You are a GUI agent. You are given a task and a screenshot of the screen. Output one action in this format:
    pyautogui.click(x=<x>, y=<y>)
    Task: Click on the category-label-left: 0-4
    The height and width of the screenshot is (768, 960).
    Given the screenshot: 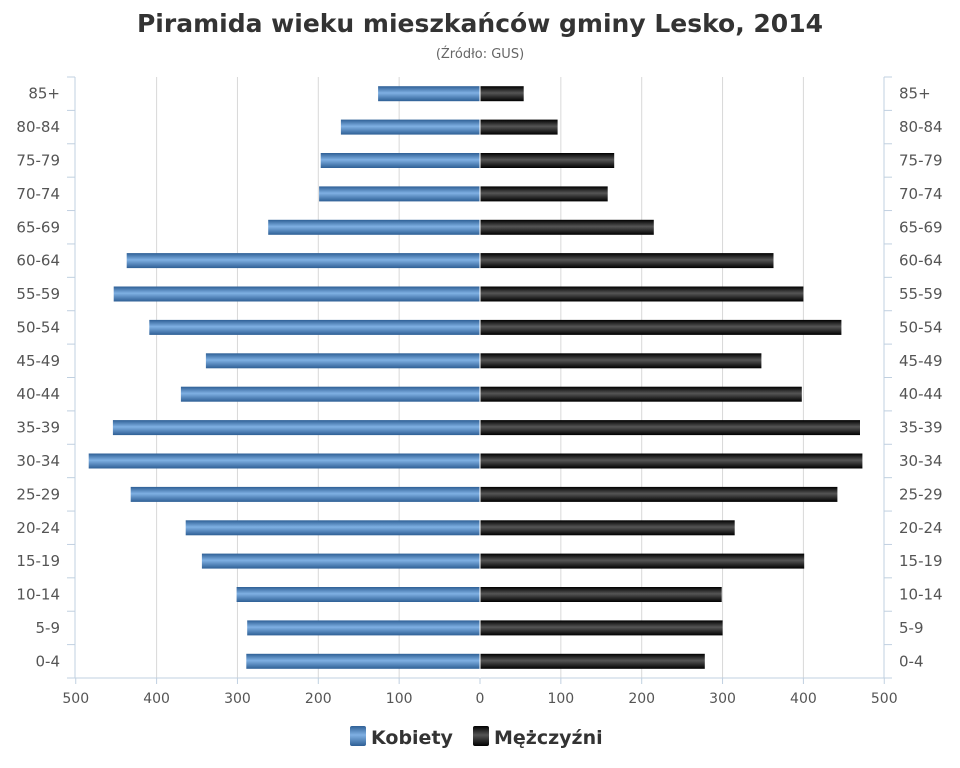 What is the action you would take?
    pyautogui.click(x=48, y=661)
    